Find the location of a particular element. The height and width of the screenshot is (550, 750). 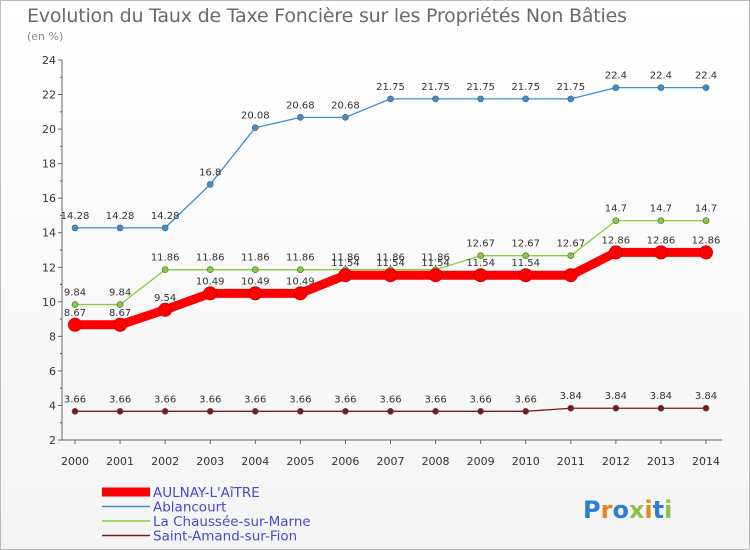

logo-letter: t is located at coordinates (658, 510).